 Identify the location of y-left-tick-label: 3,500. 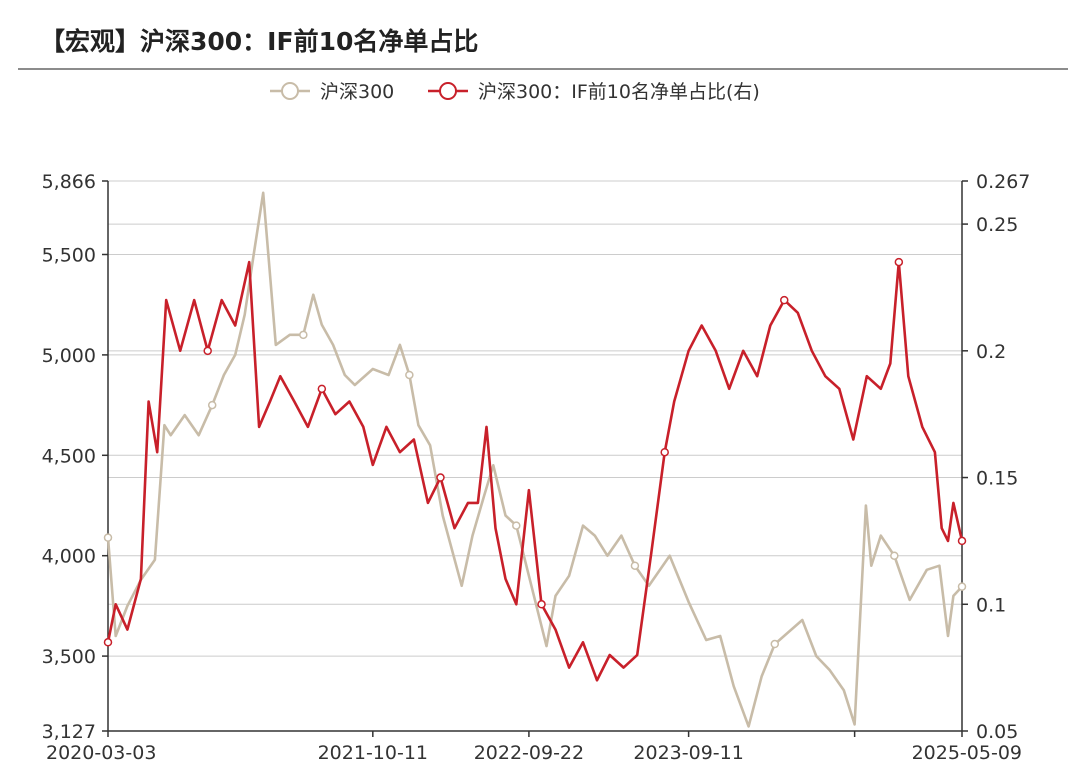
(69, 657).